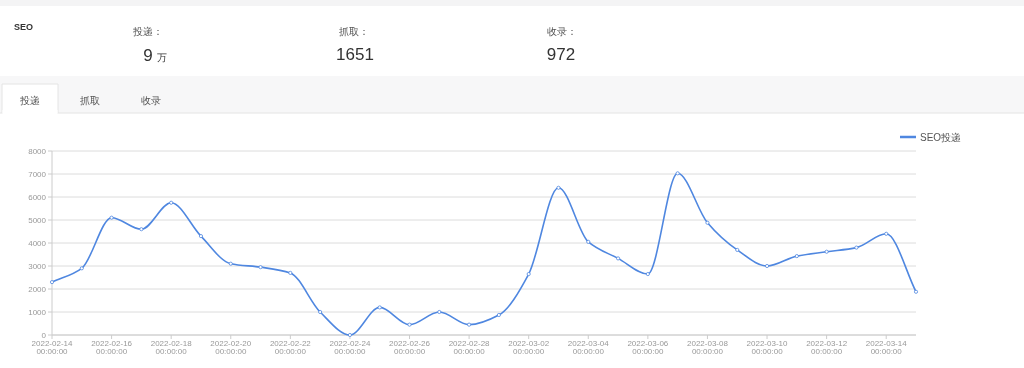 This screenshot has width=1024, height=368. Describe the element at coordinates (37, 197) in the screenshot. I see `y-tick-label: 6000` at that location.